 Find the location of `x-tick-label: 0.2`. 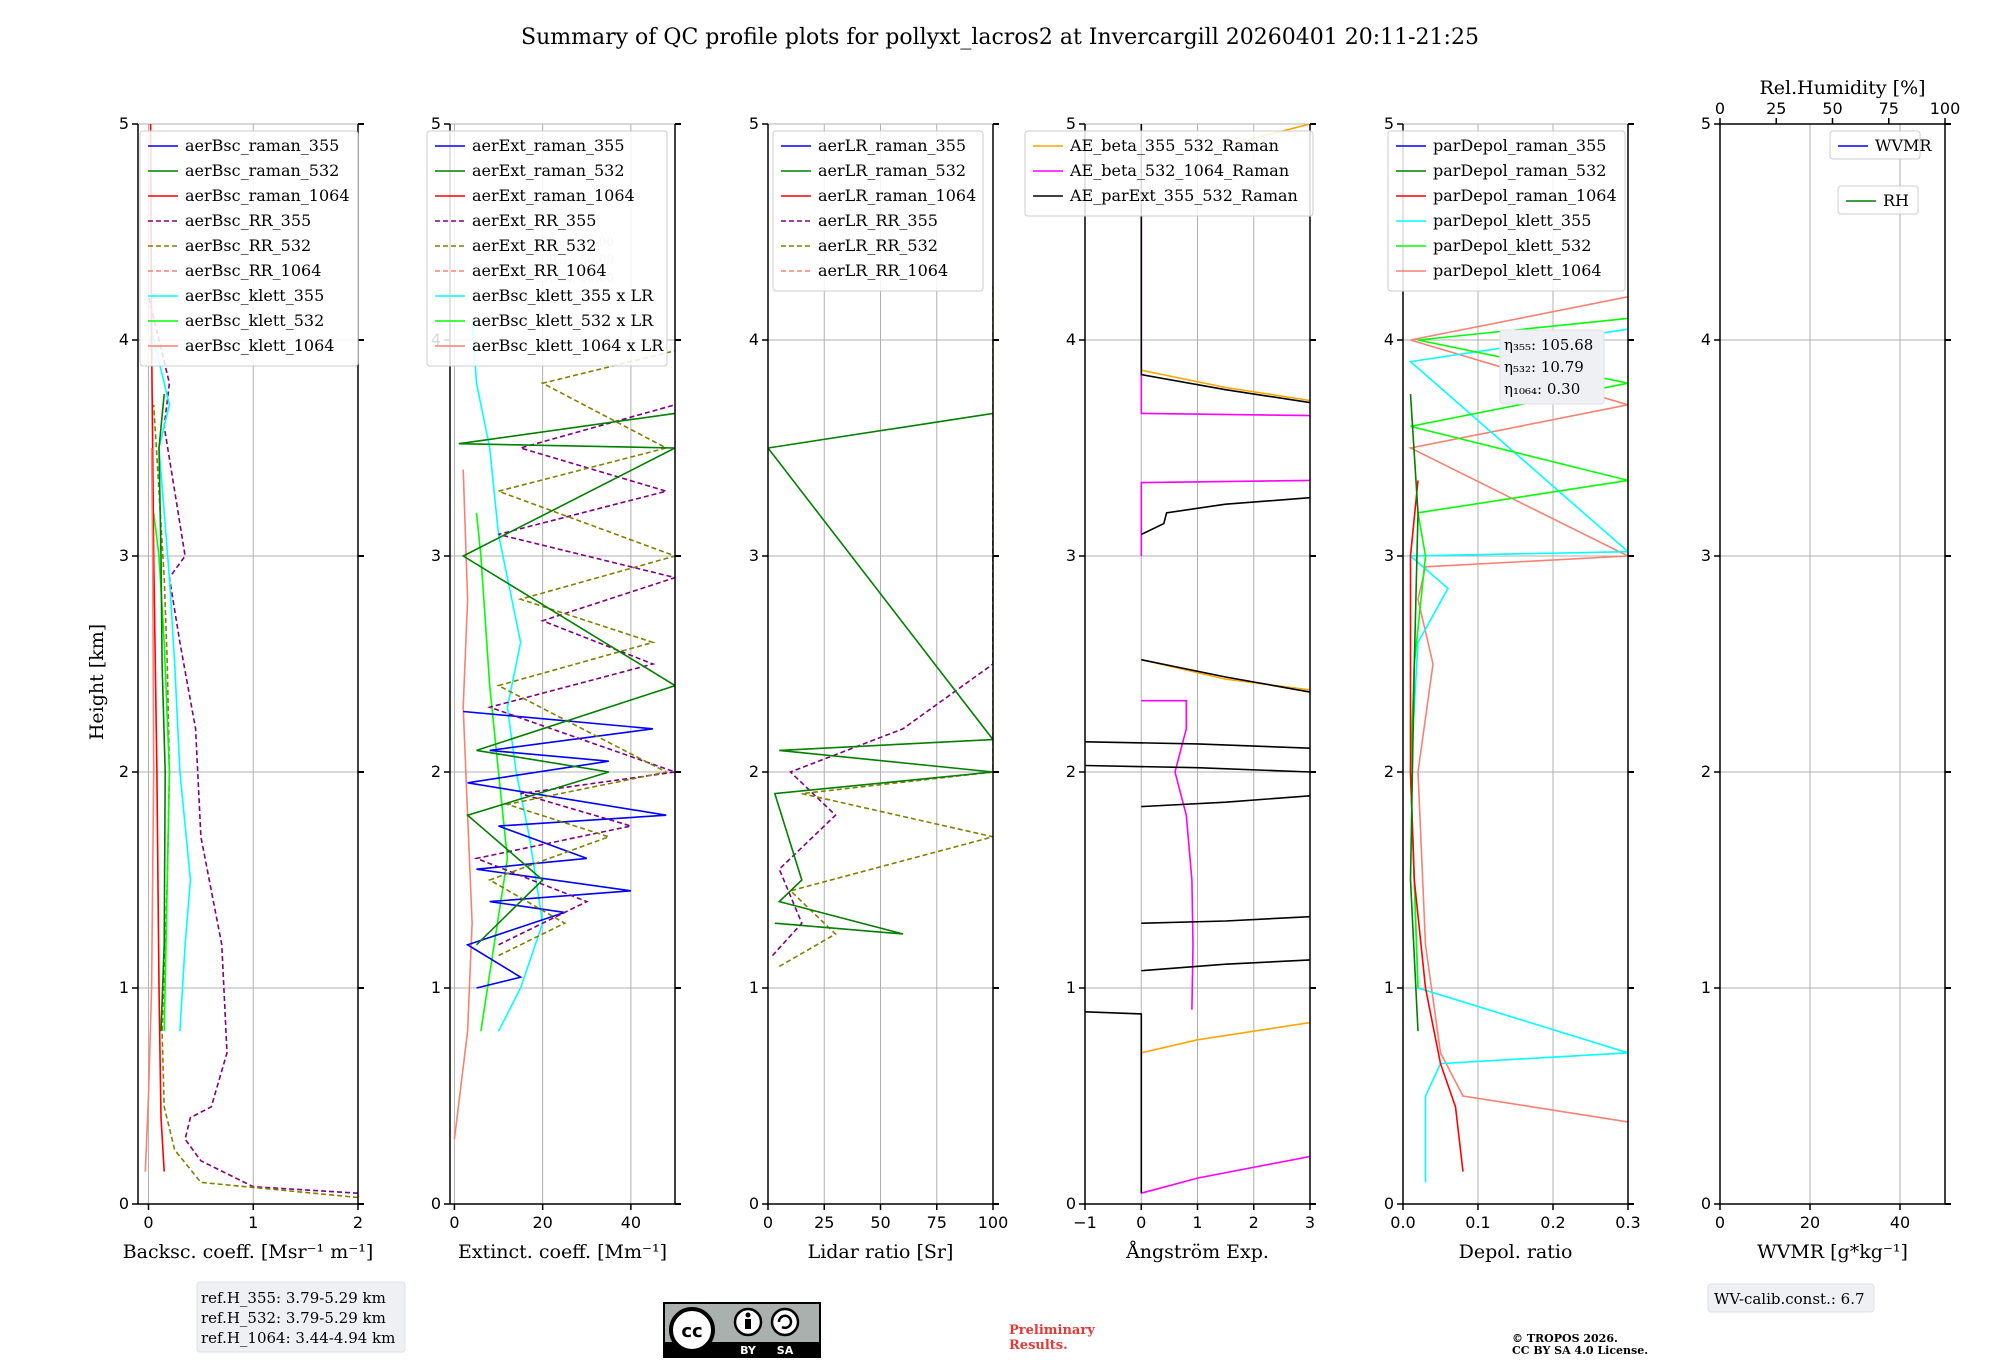

x-tick-label: 0.2 is located at coordinates (1552, 1222).